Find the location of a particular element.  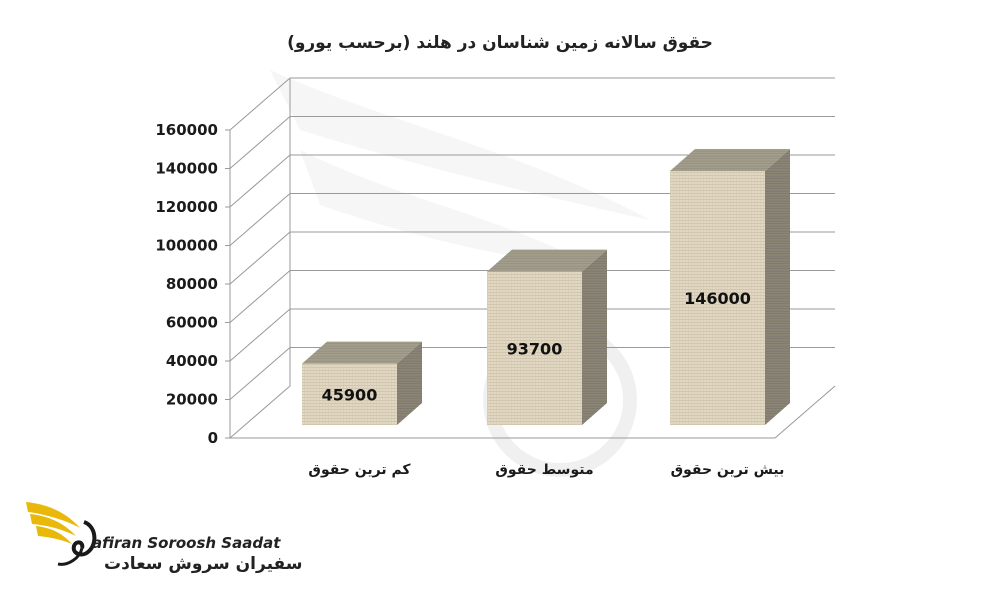

logo-text-en: afiran Soroosh Saadat is located at coordinates (186, 543).